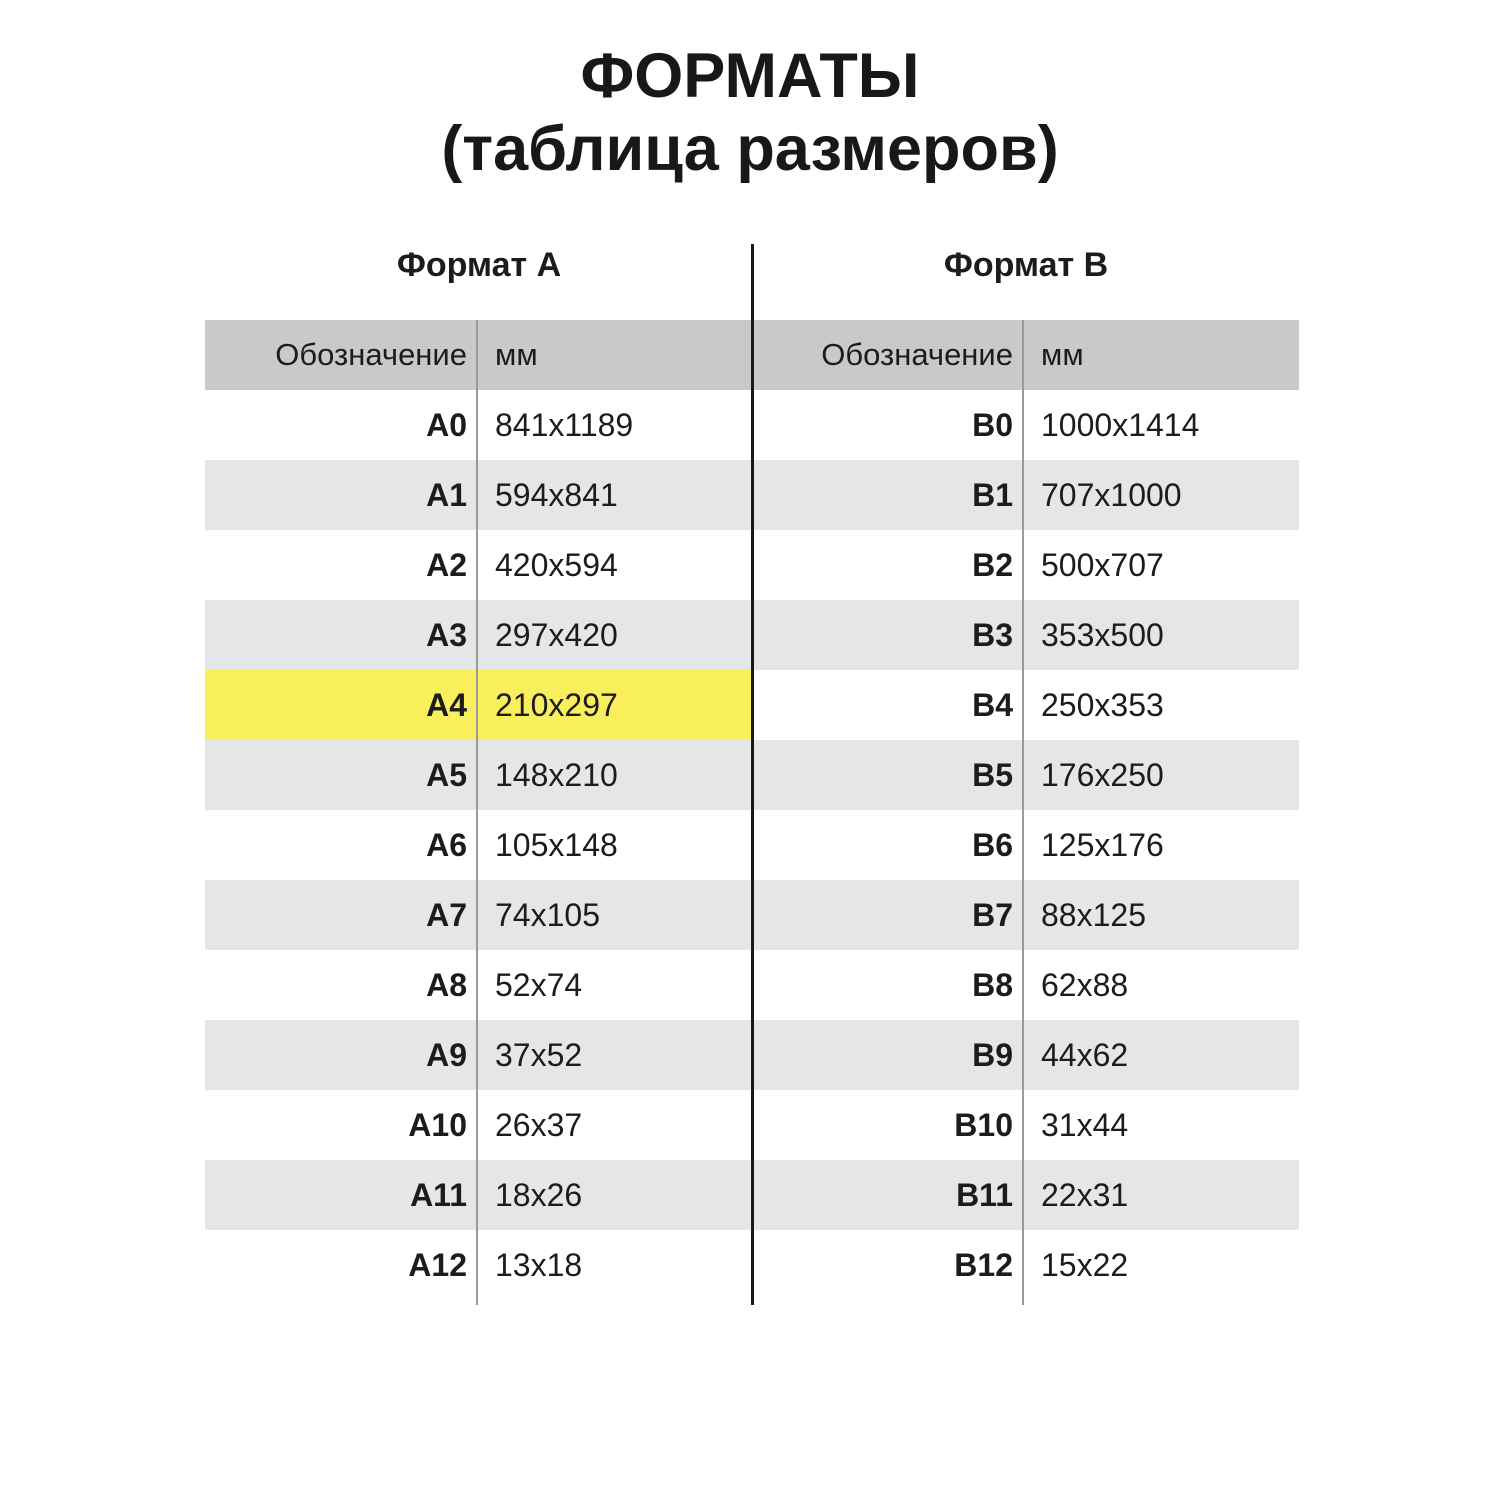 This screenshot has height=1500, width=1500. What do you see at coordinates (992, 1055) in the screenshot?
I see `format-code: B9` at bounding box center [992, 1055].